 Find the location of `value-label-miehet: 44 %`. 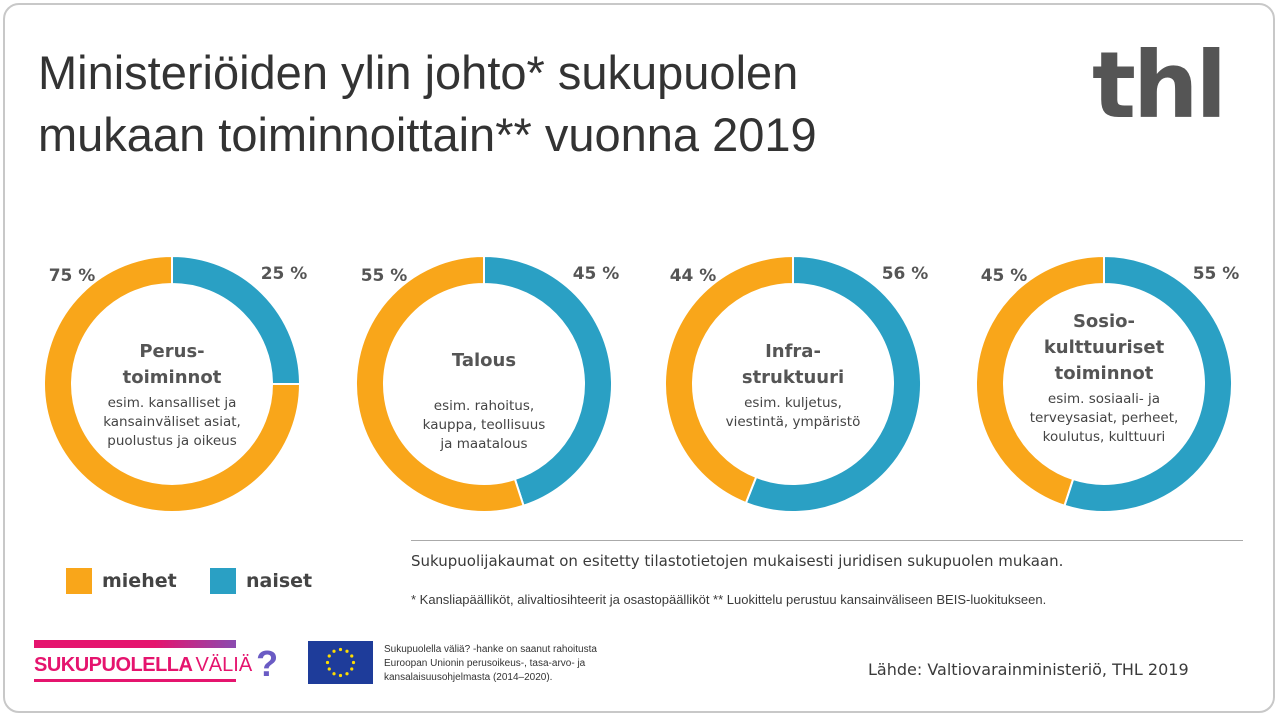

value-label-miehet: 44 % is located at coordinates (693, 276).